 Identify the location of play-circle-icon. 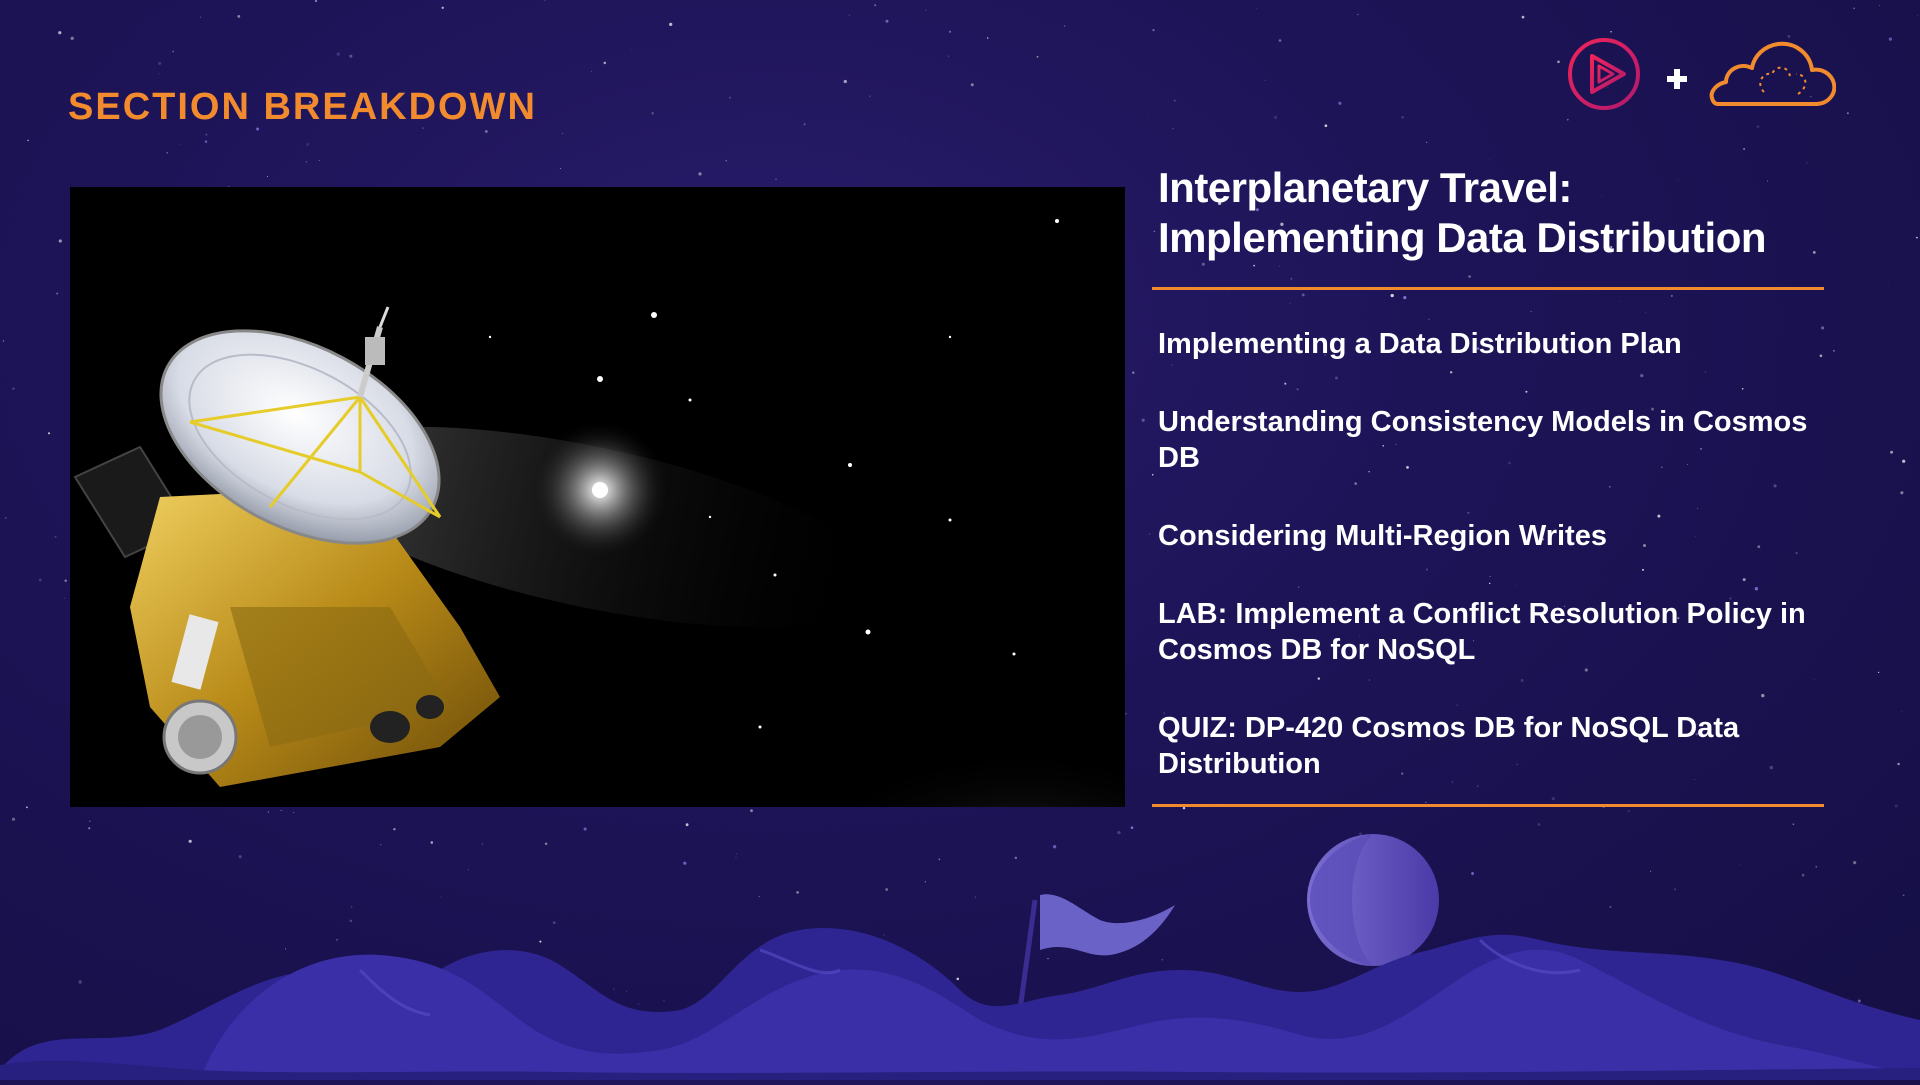
(1604, 74).